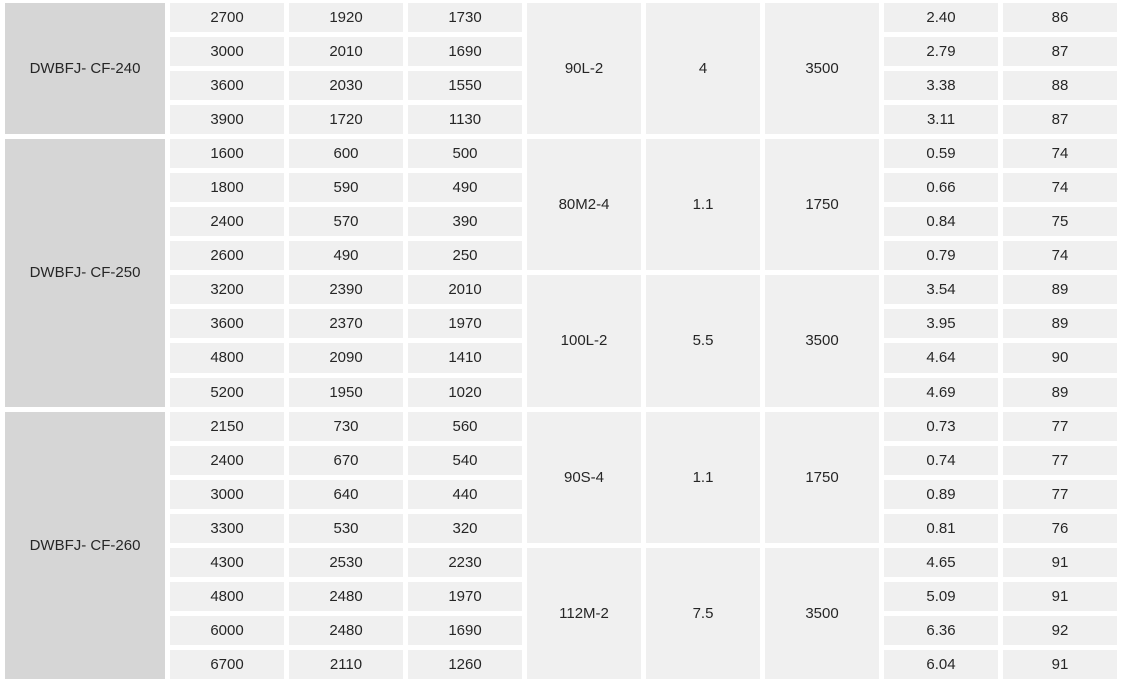  I want to click on pressure-cell: 1410, so click(465, 358).